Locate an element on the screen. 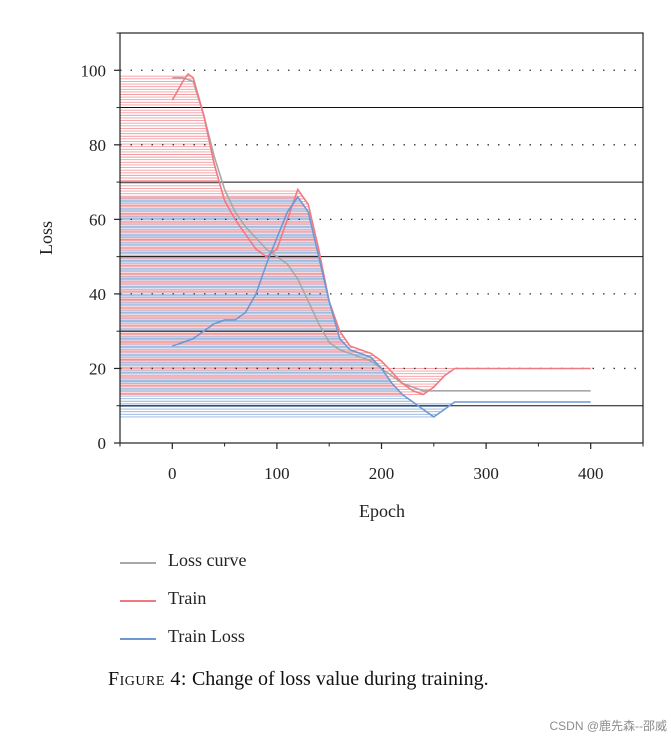 The image size is (671, 740). y-tick-label: 100 is located at coordinates (94, 70).